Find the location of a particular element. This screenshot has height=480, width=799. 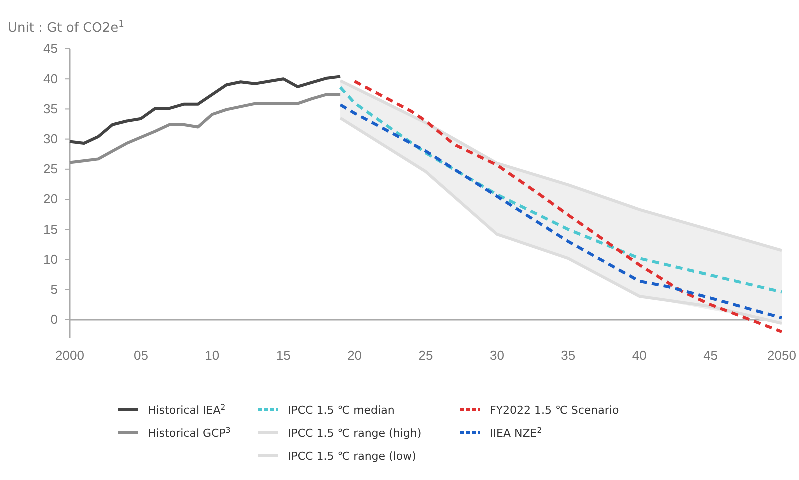

x-tick-label: 25 is located at coordinates (426, 356).